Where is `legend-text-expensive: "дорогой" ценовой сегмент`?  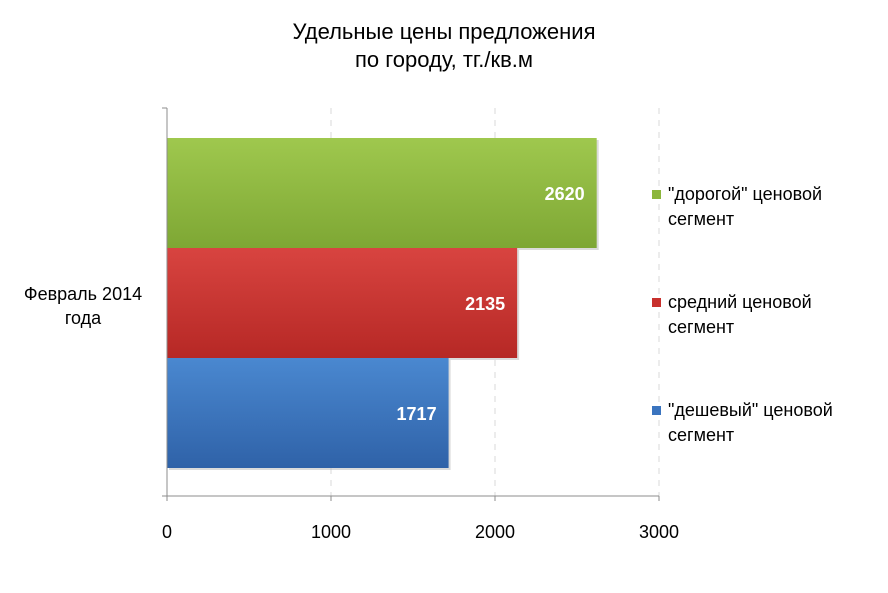
legend-text-expensive: "дорогой" ценовой сегмент is located at coordinates (775, 207).